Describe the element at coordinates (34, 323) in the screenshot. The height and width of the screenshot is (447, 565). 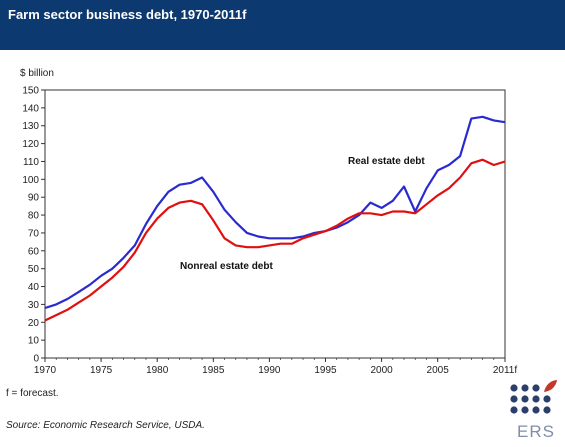
I see `y-tick-label: 20` at that location.